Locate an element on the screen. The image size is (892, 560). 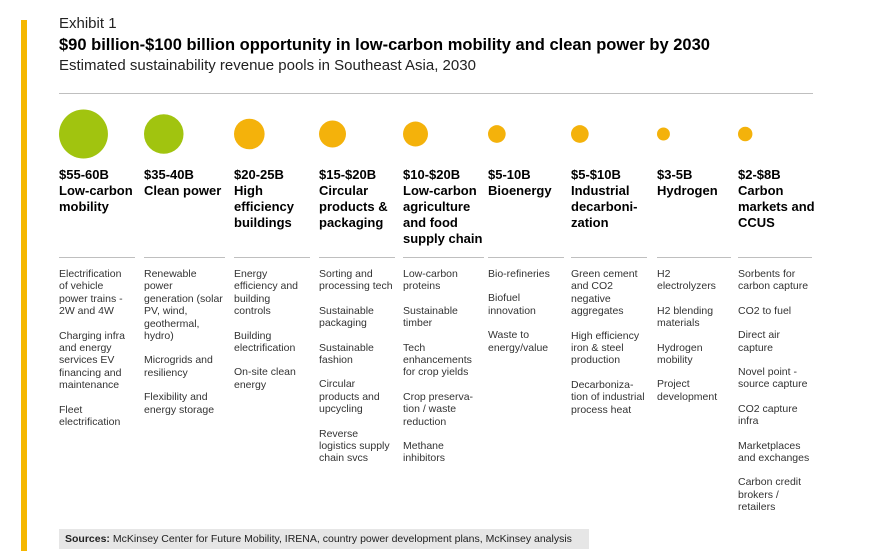
list-item: Fleet electrification is located at coordinates (90, 416).